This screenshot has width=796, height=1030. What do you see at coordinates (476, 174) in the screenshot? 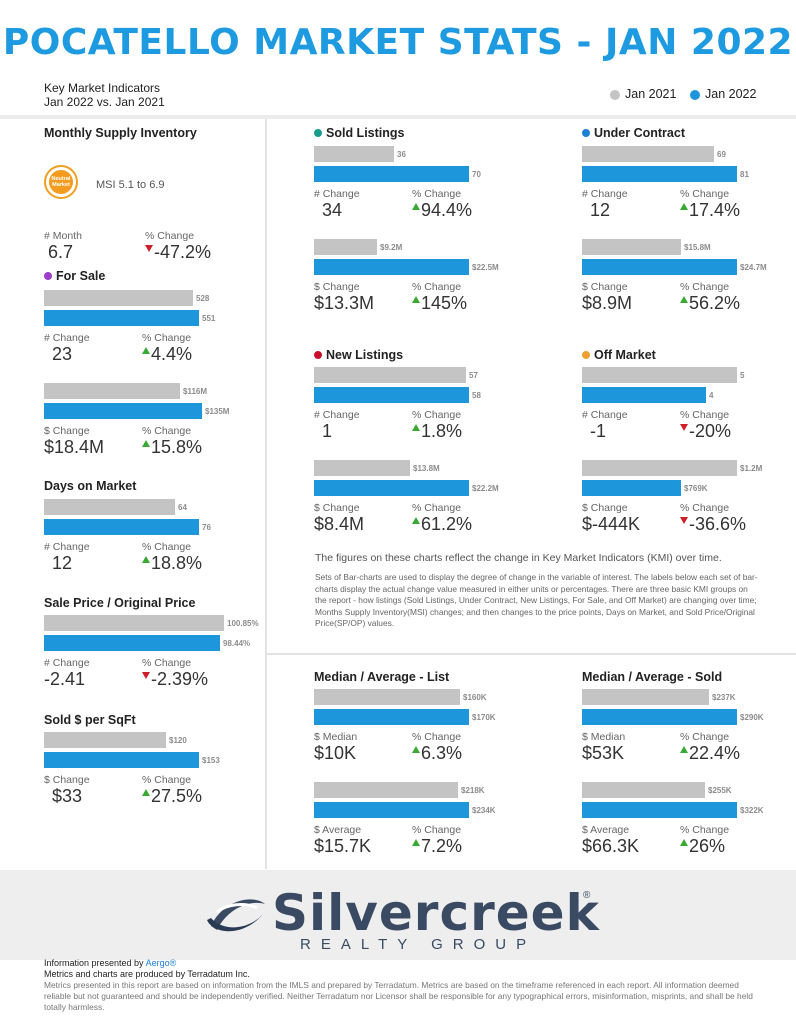
I see `sold-count-bar-current-label: 70` at bounding box center [476, 174].